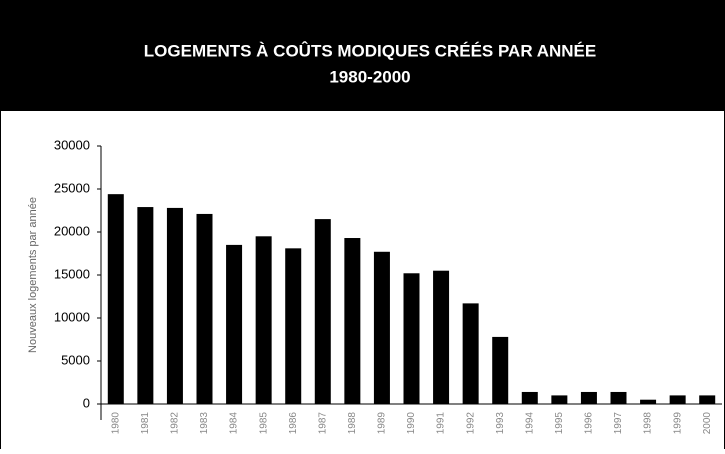 The height and width of the screenshot is (454, 725). I want to click on y-tick-label: 30000, so click(72, 144).